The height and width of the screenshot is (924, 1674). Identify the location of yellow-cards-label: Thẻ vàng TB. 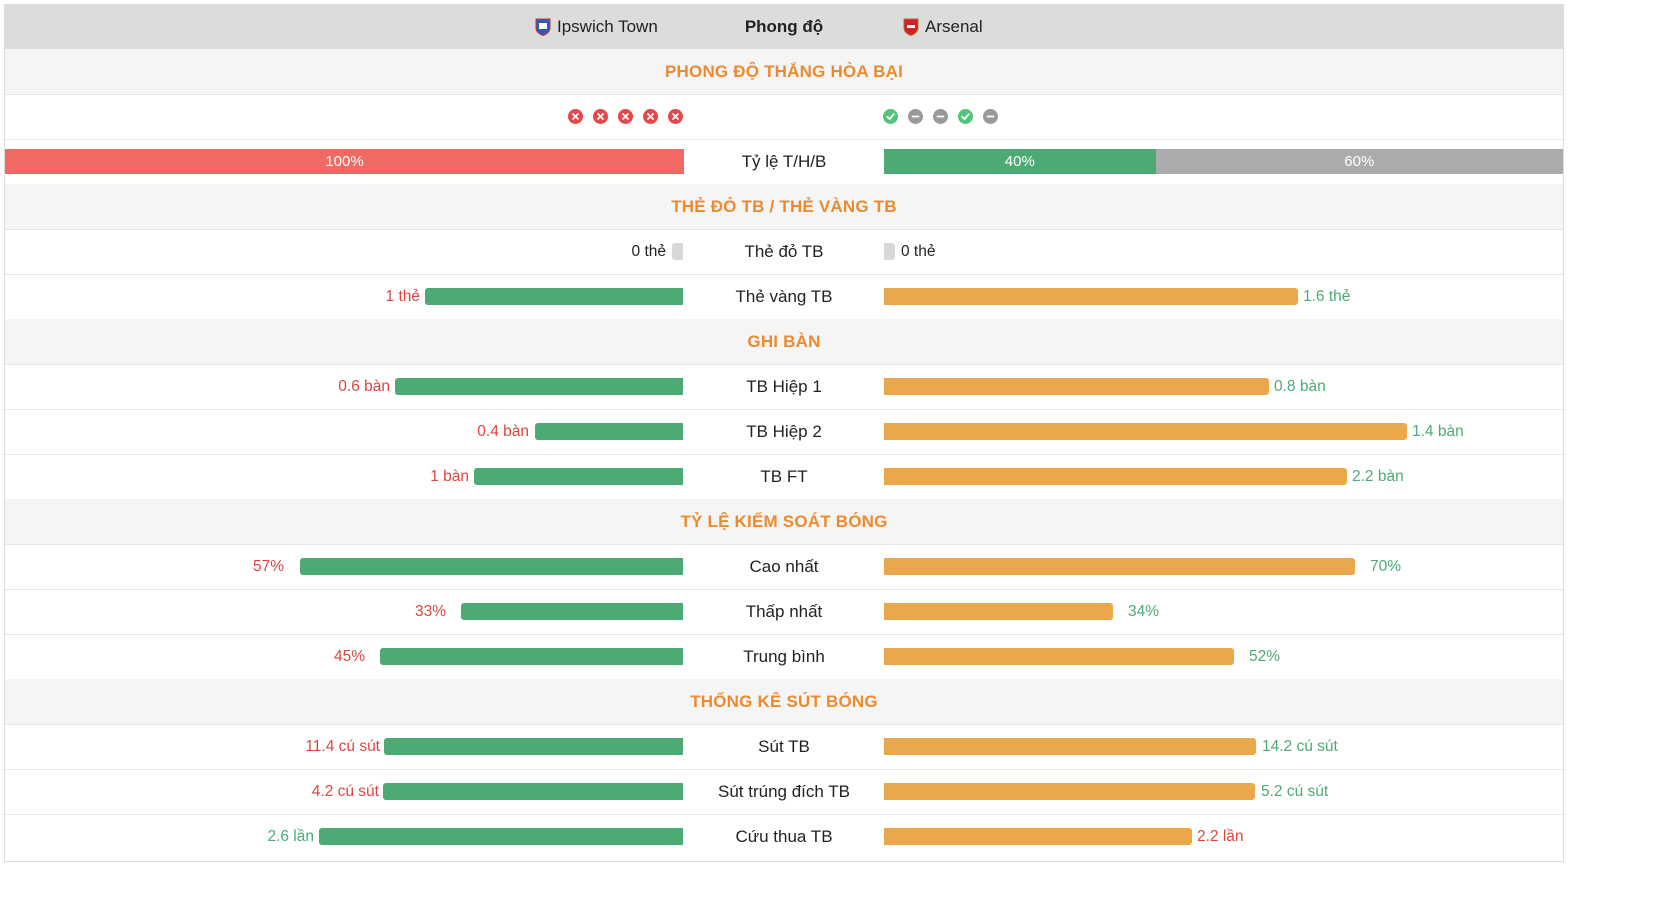
(784, 296).